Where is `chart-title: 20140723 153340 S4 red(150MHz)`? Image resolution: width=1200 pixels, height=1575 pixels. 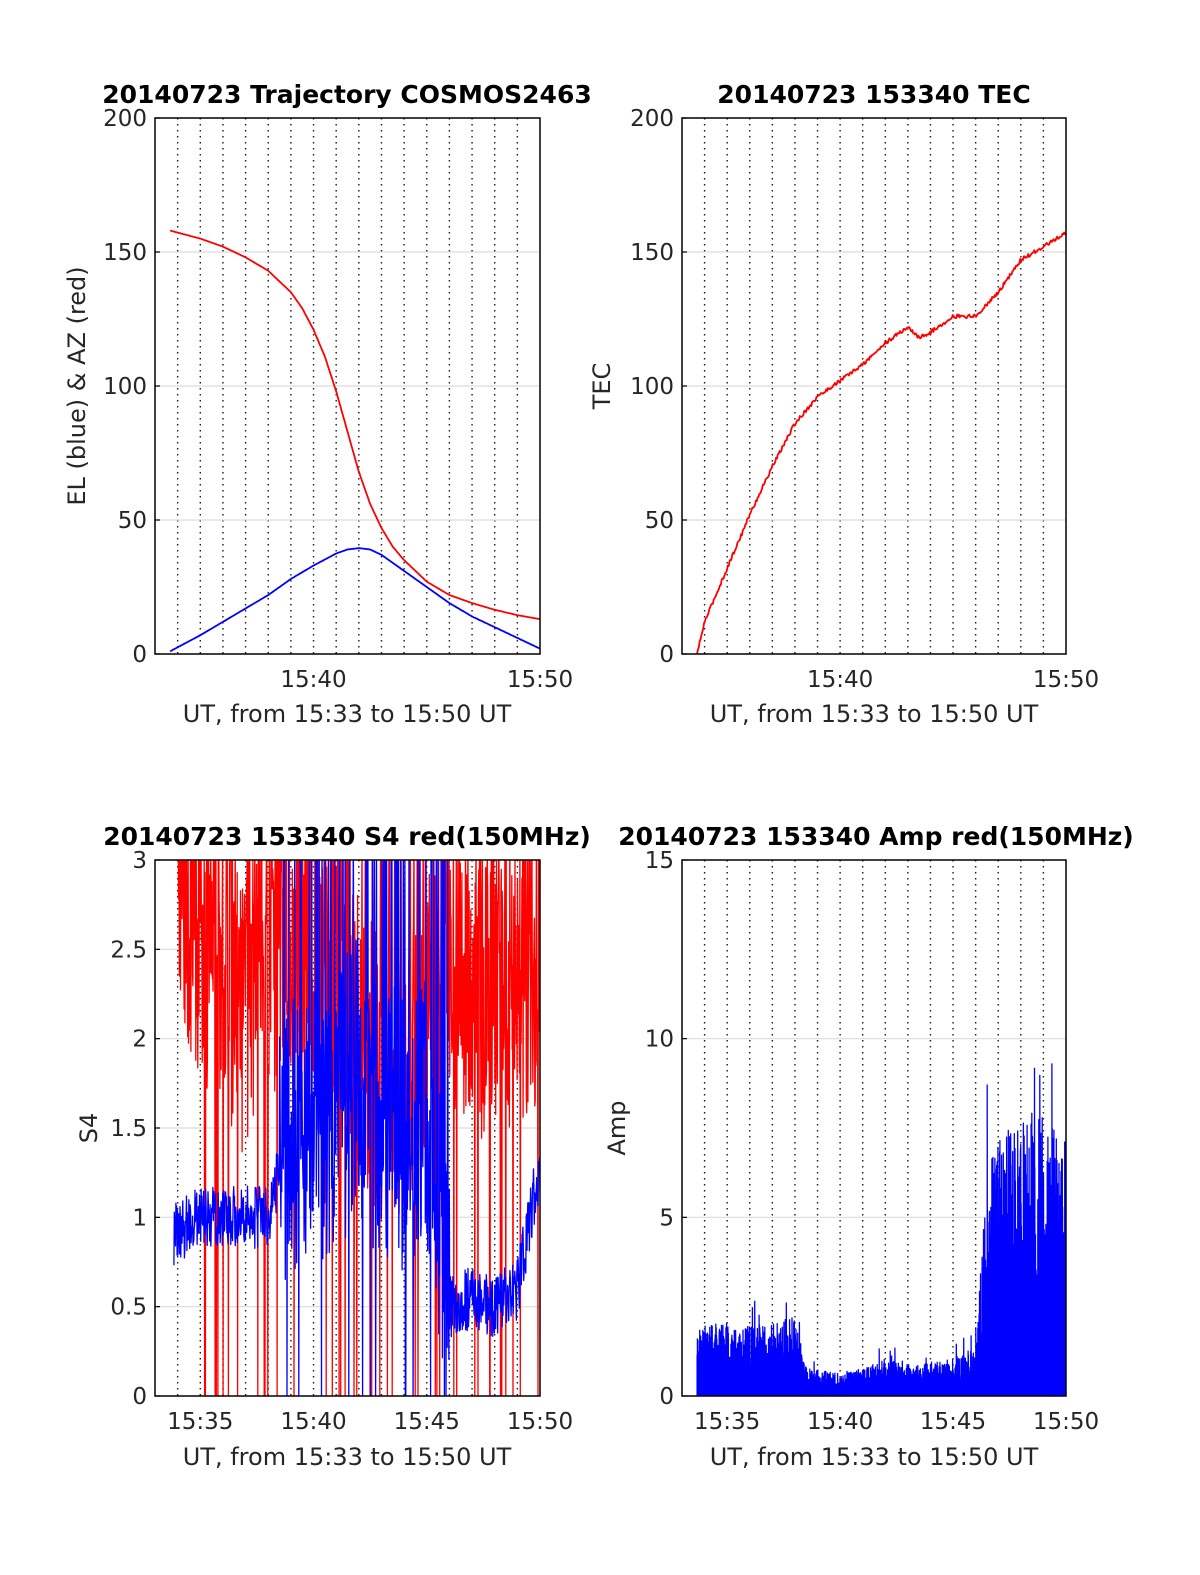 chart-title: 20140723 153340 S4 red(150MHz) is located at coordinates (347, 836).